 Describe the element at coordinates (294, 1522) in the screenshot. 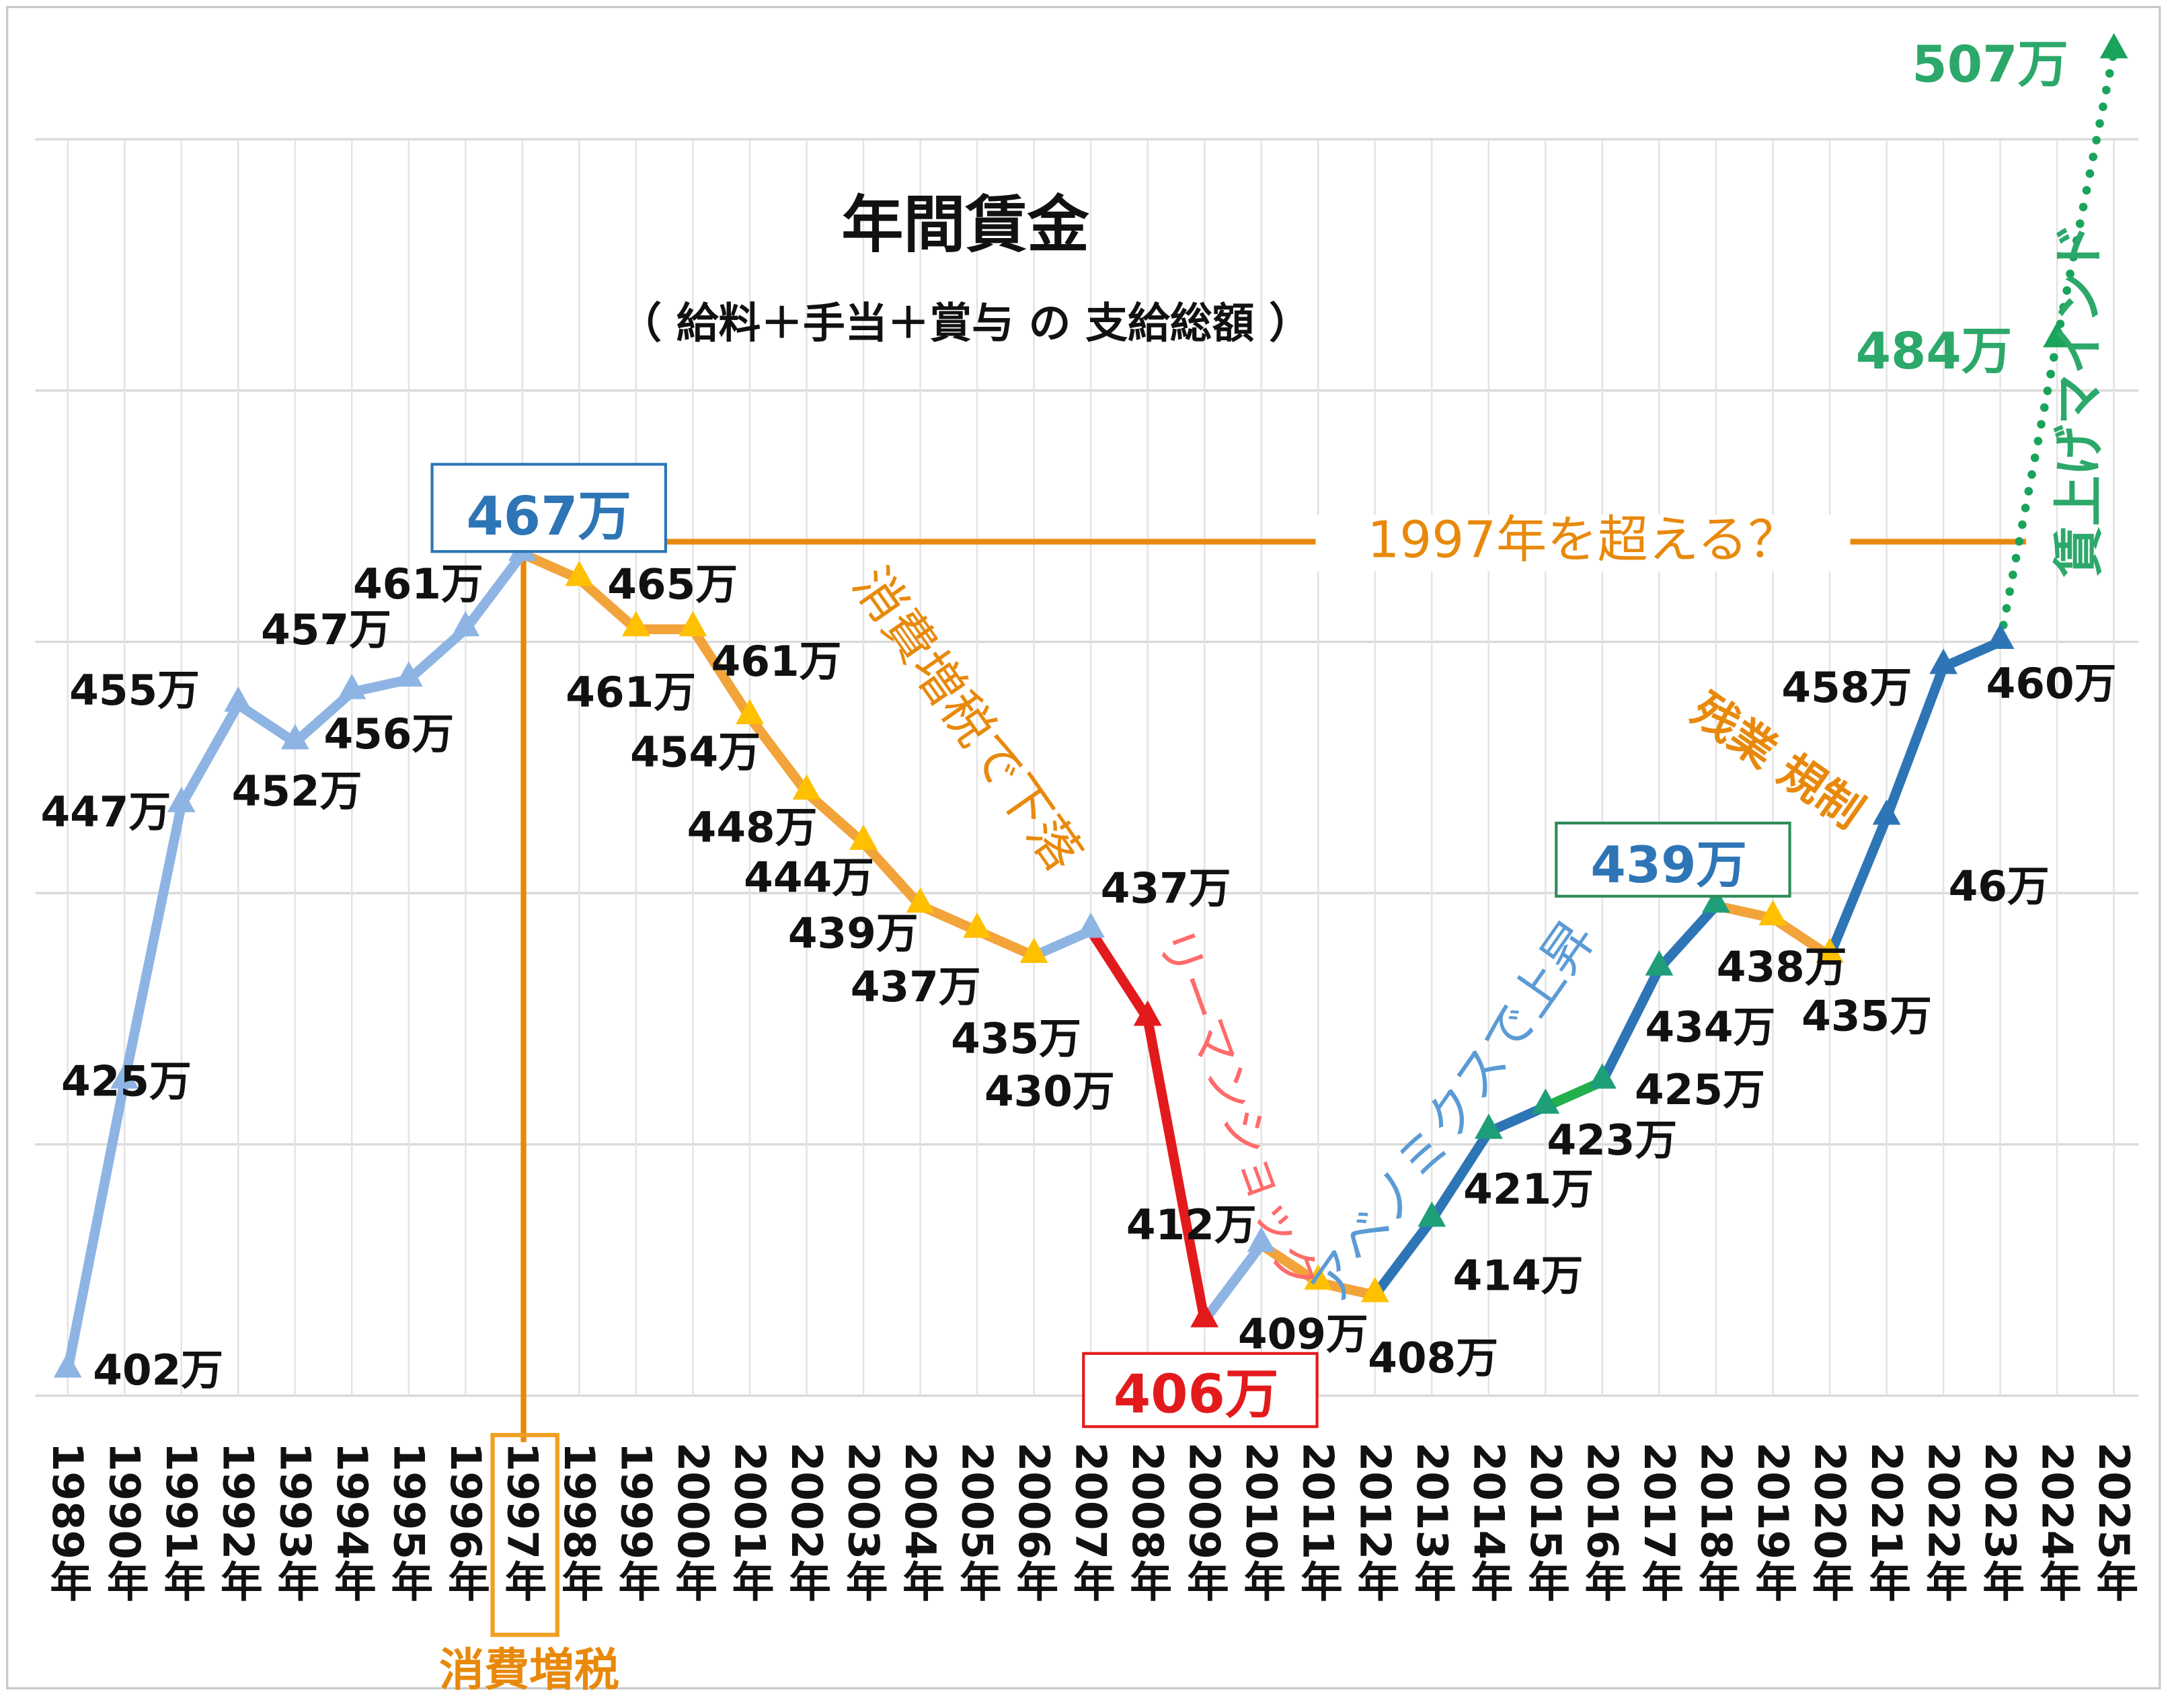

I see `tick-label-1993年: 1993年` at that location.